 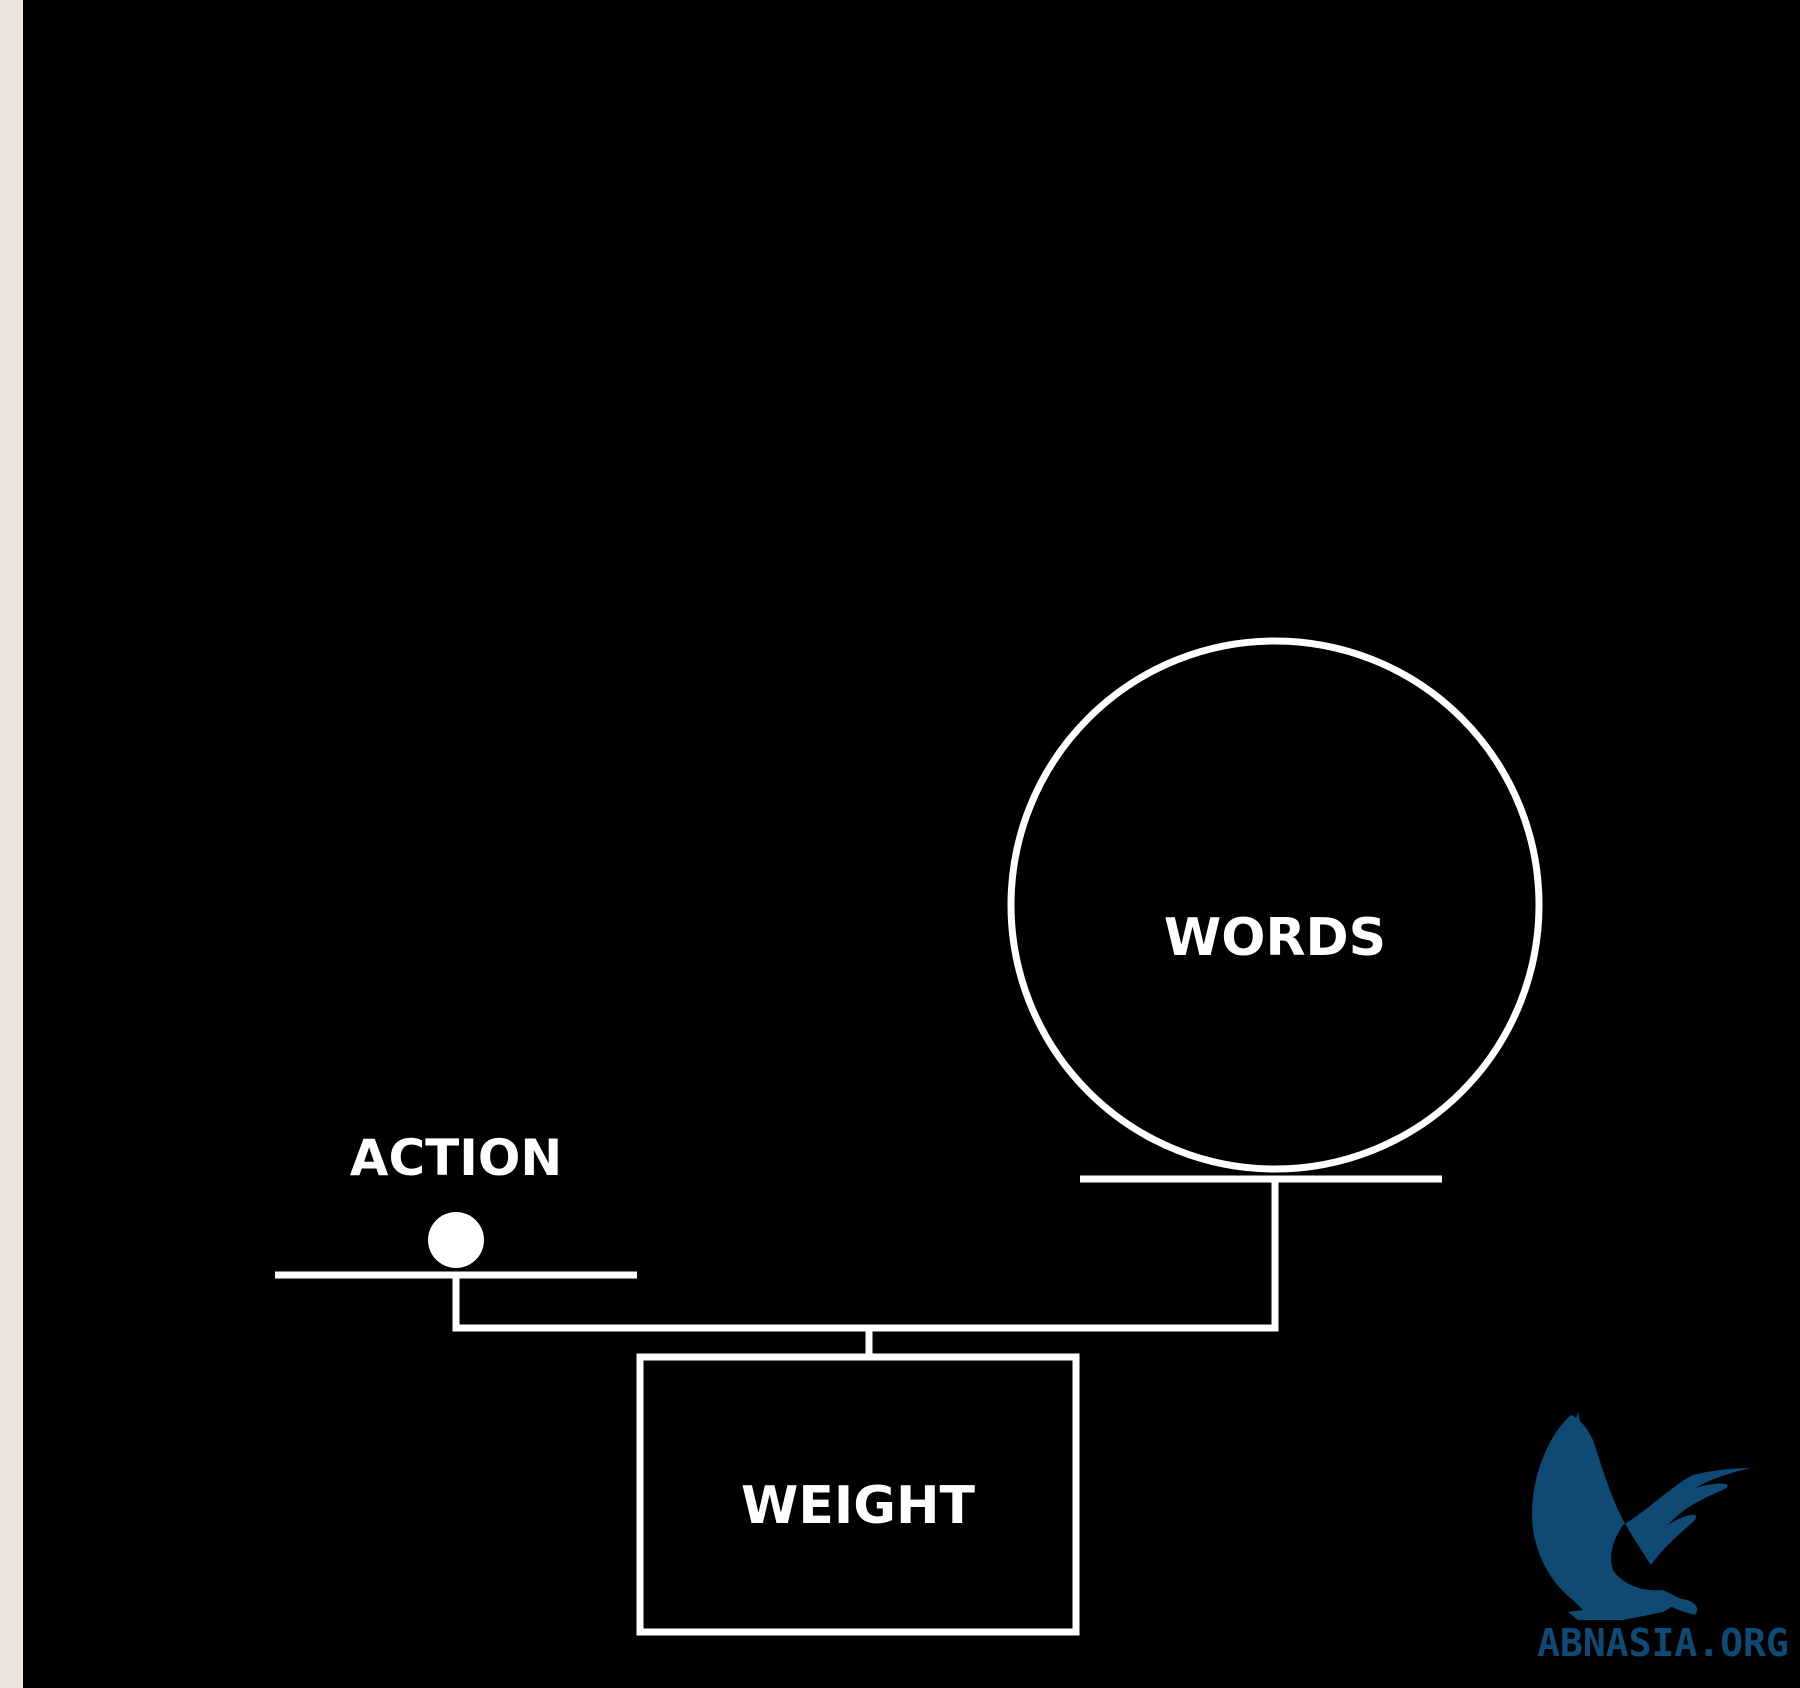 What do you see at coordinates (1663, 1643) in the screenshot?
I see `watermark-text: ABNASIA.ORG` at bounding box center [1663, 1643].